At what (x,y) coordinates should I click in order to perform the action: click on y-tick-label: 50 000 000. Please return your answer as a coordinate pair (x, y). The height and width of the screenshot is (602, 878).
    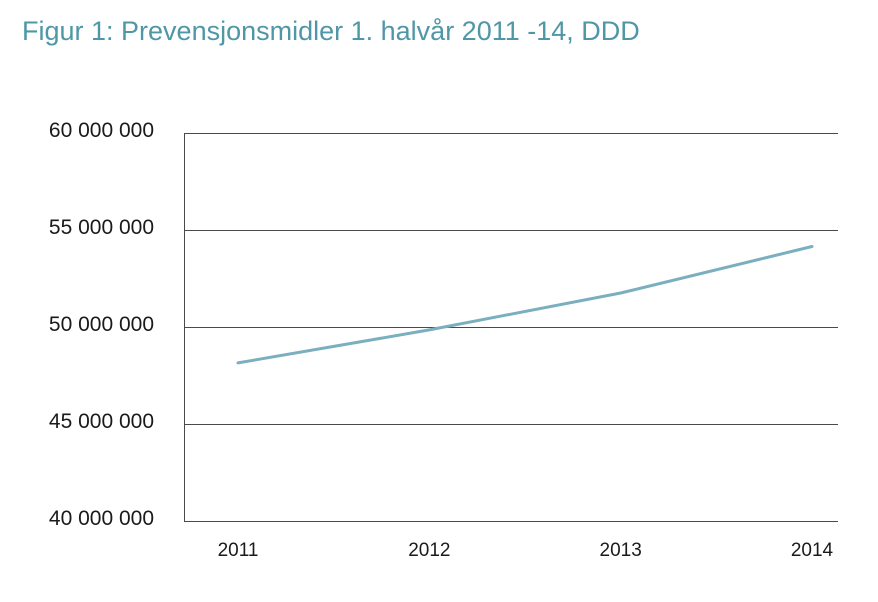
    Looking at the image, I should click on (101, 324).